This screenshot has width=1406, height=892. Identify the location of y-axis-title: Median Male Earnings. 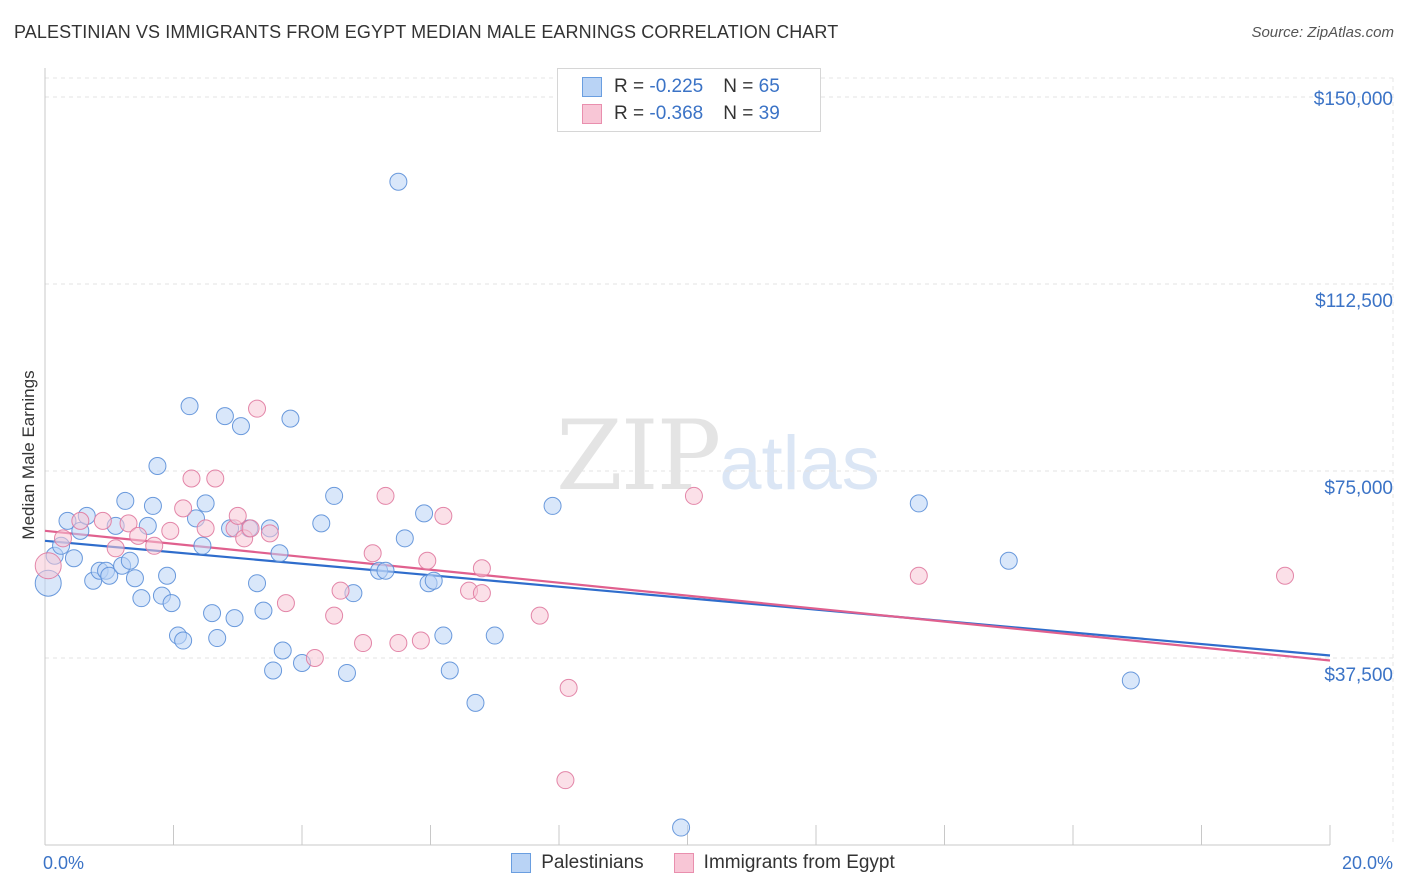
(28, 454).